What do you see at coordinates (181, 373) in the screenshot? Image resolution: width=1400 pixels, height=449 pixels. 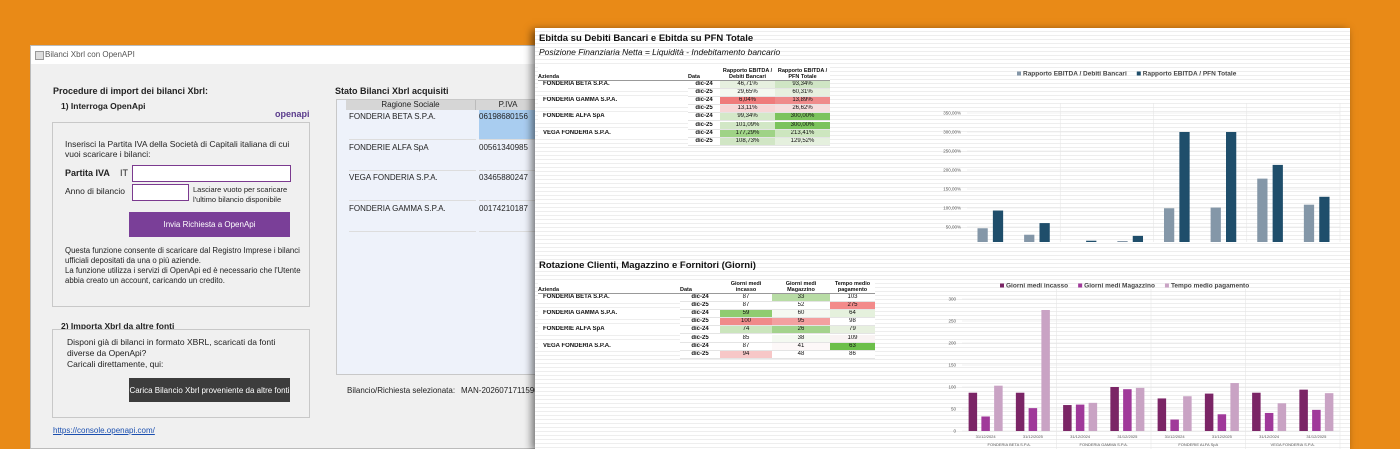 I see `import-box` at bounding box center [181, 373].